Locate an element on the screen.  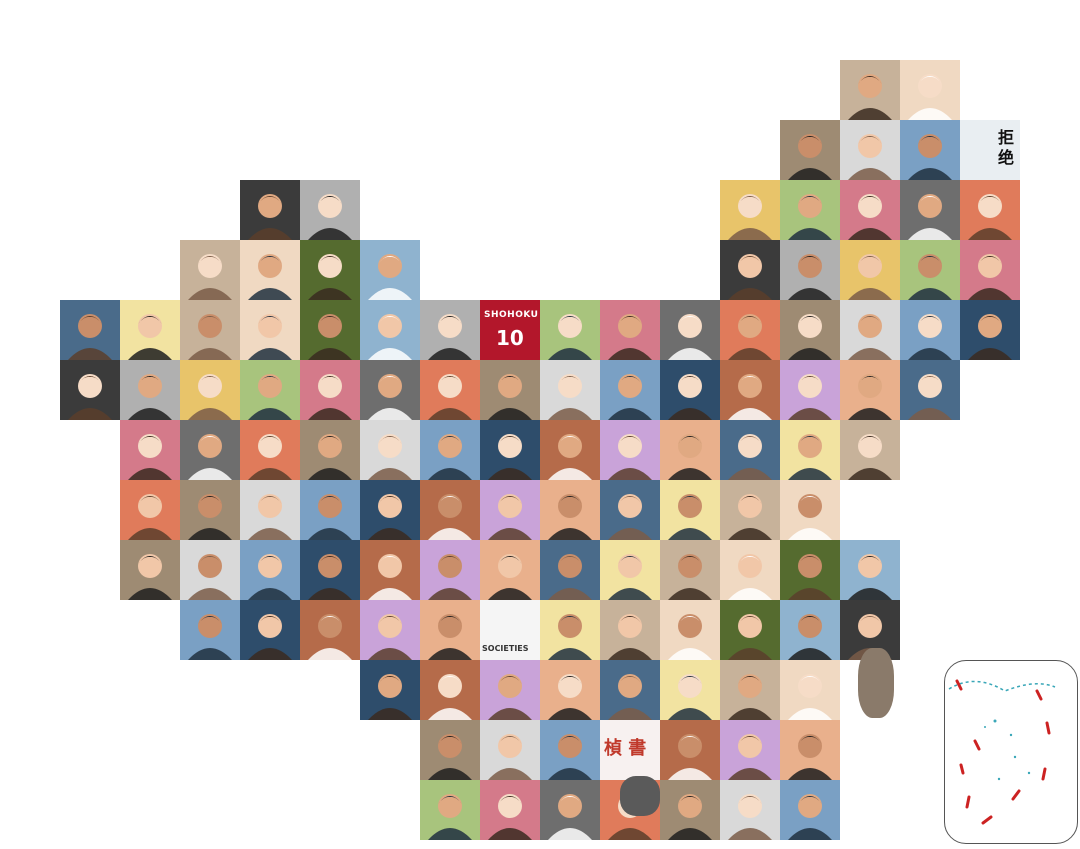
south-china-sea-inset-box is located at coordinates (1011, 752).